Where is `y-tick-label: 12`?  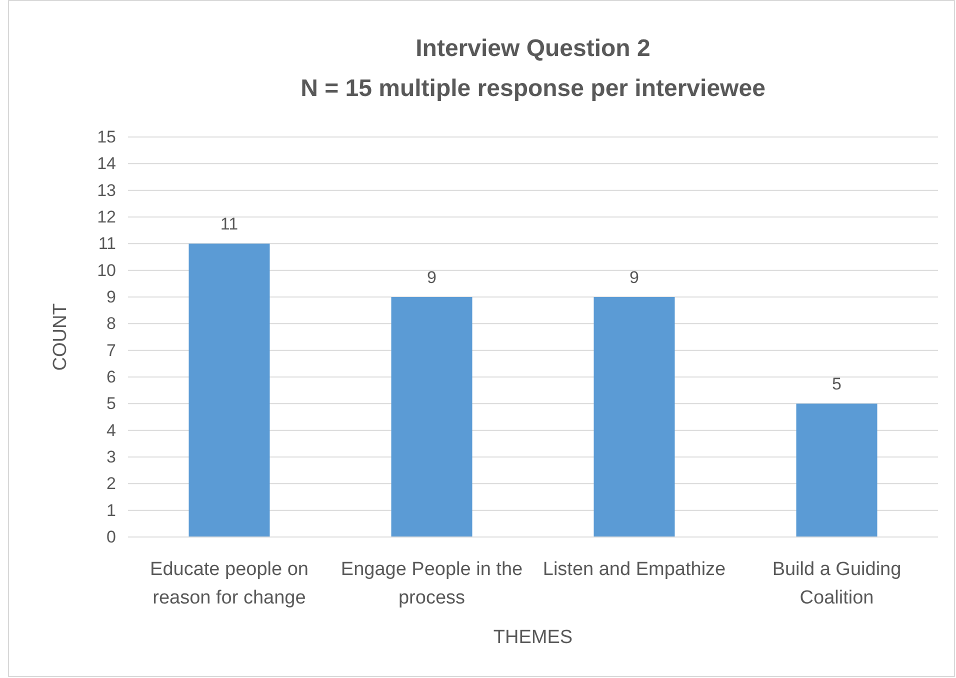 y-tick-label: 12 is located at coordinates (106, 216).